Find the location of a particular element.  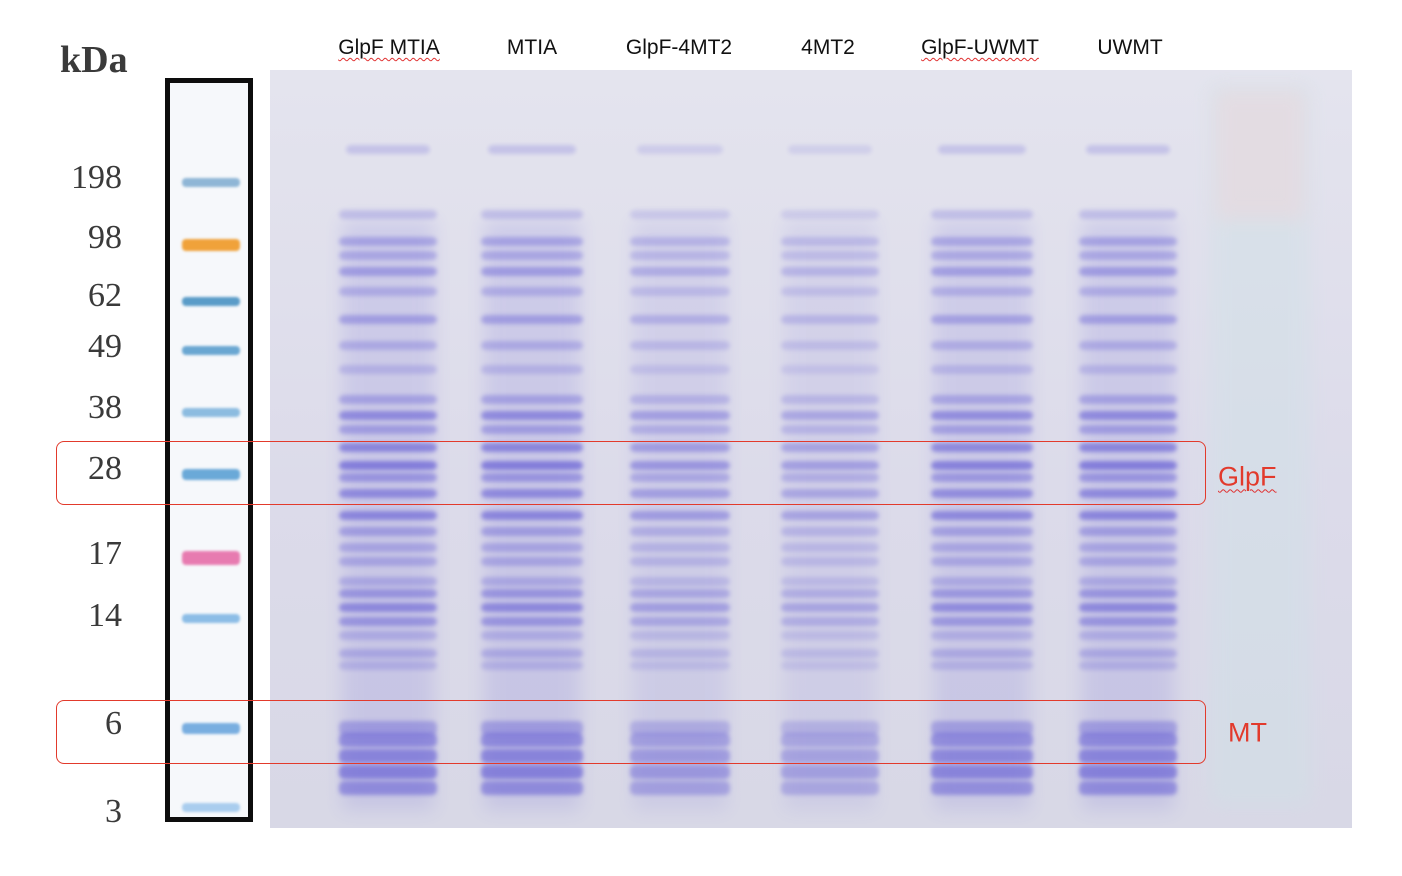

marker-label: 6 is located at coordinates (113, 723).